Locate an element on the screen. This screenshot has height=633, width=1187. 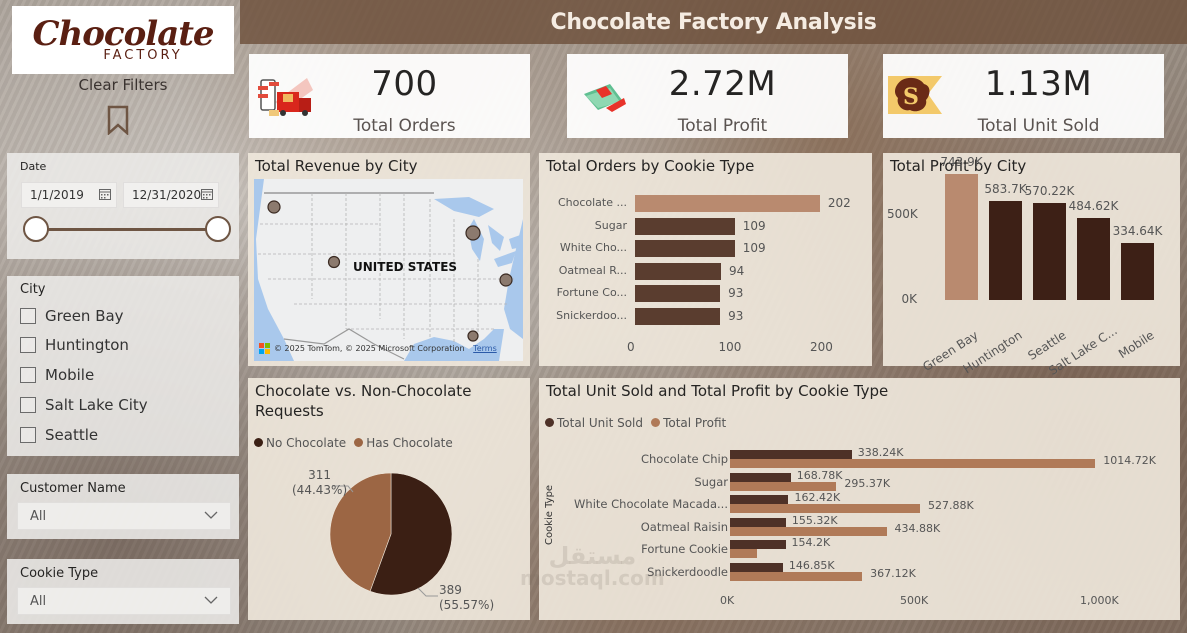
cookie-type-value: All is located at coordinates (38, 601).